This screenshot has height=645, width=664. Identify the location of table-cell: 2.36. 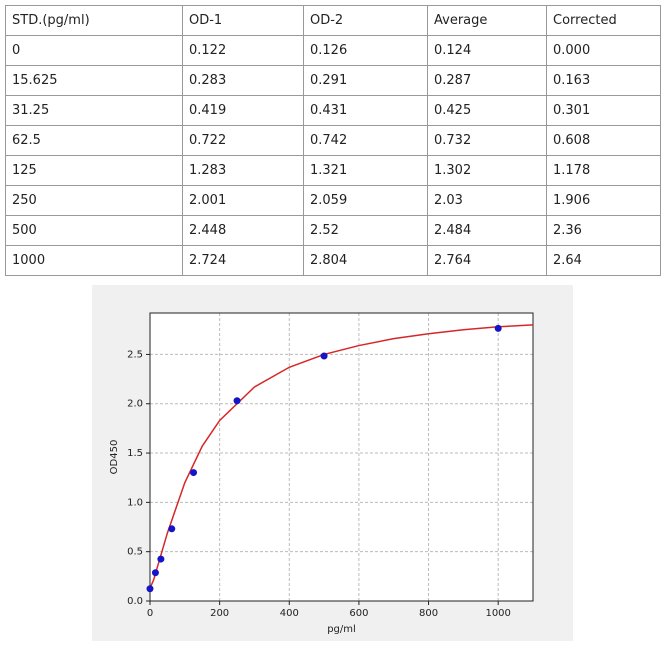
(603, 230).